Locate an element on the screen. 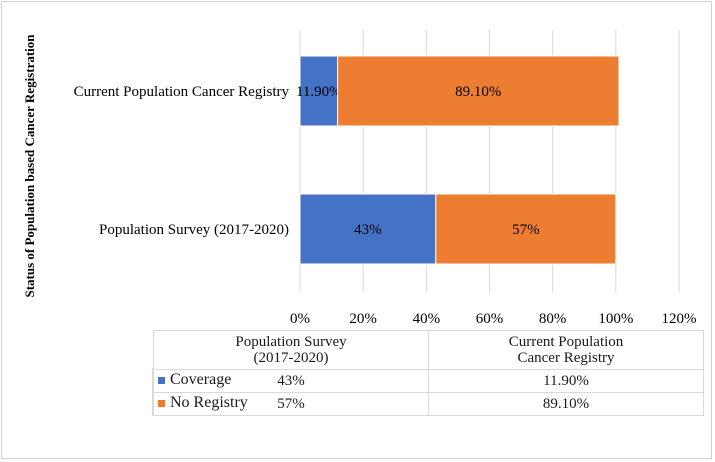 This screenshot has height=462, width=715. table-header-survey: Population Survey (2017-2020) is located at coordinates (291, 350).